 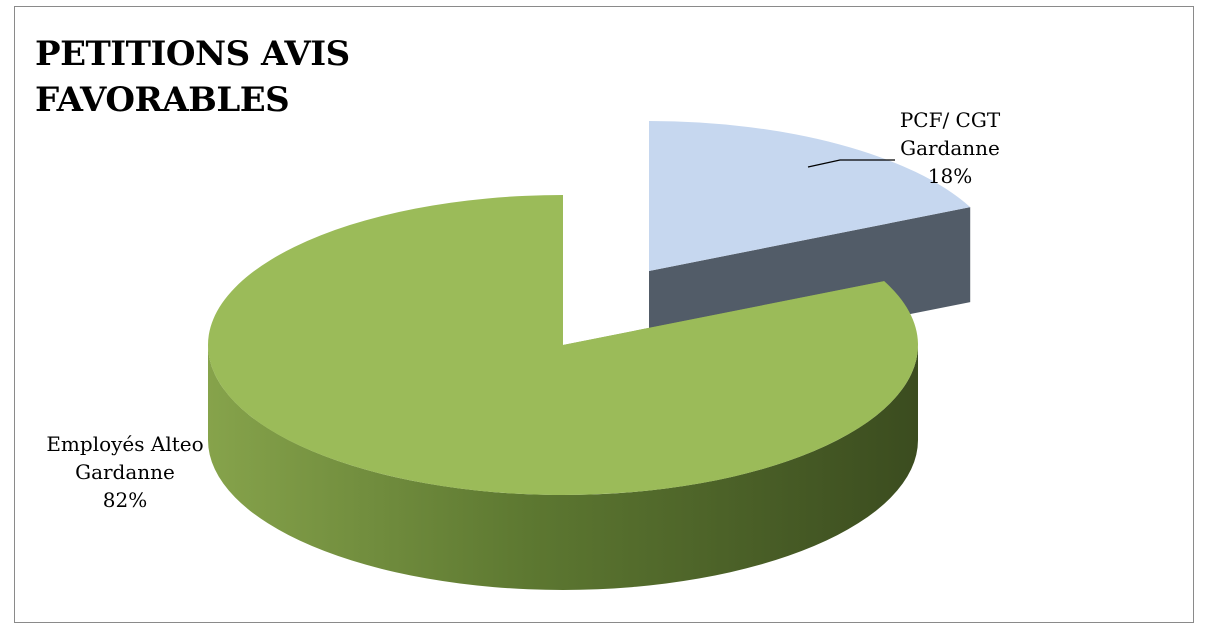 I want to click on pie-slice-0-top, so click(x=810, y=196).